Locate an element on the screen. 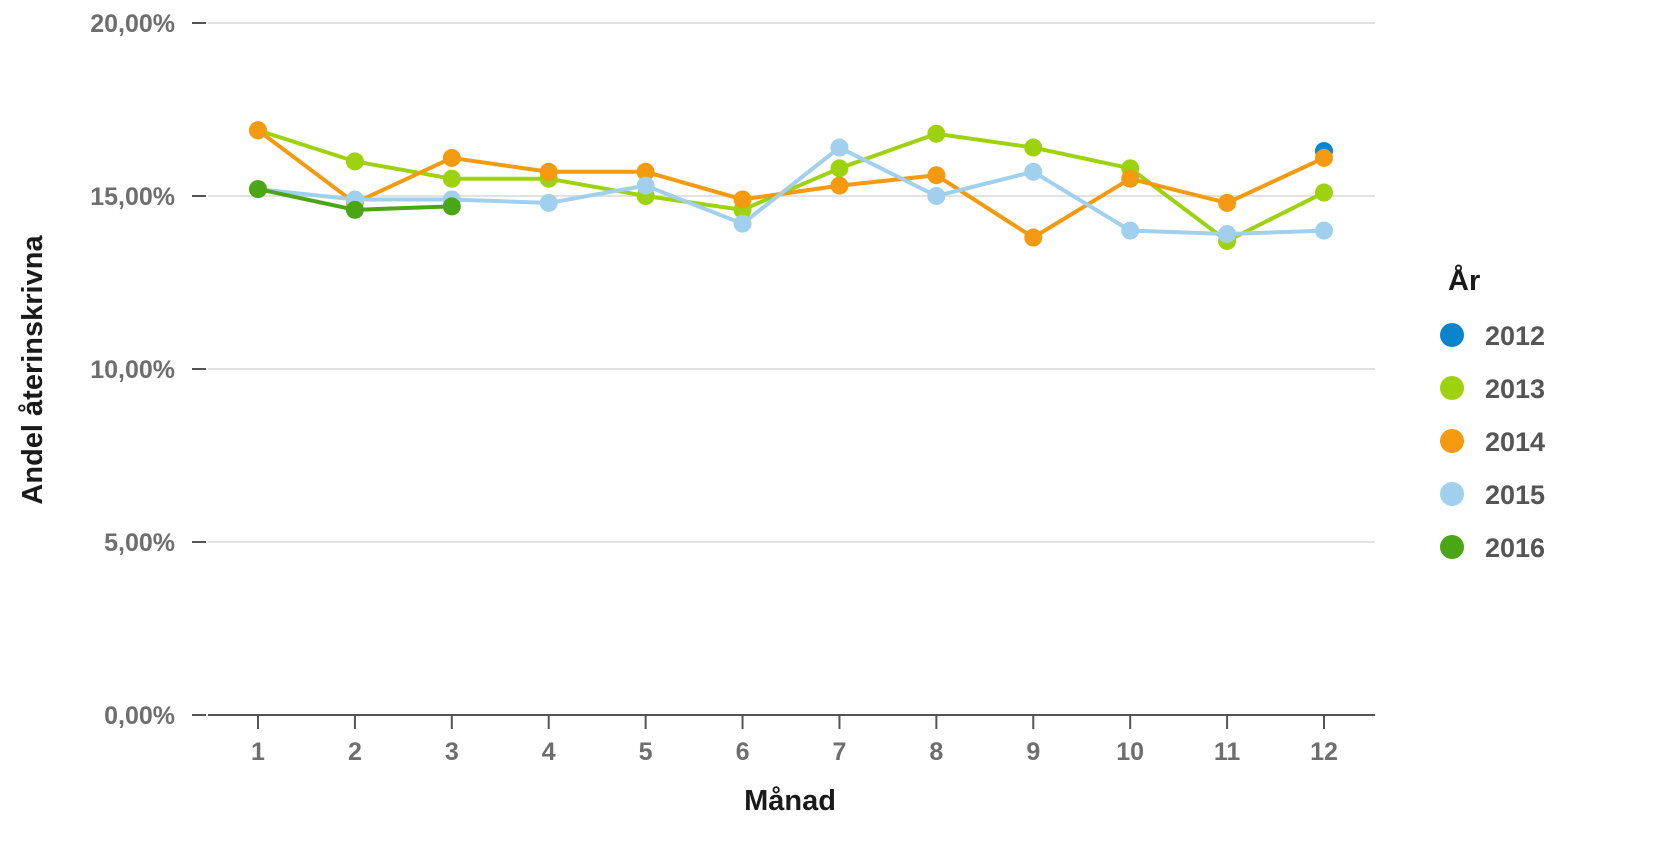  legend-item-2012: 2012 is located at coordinates (1492, 336).